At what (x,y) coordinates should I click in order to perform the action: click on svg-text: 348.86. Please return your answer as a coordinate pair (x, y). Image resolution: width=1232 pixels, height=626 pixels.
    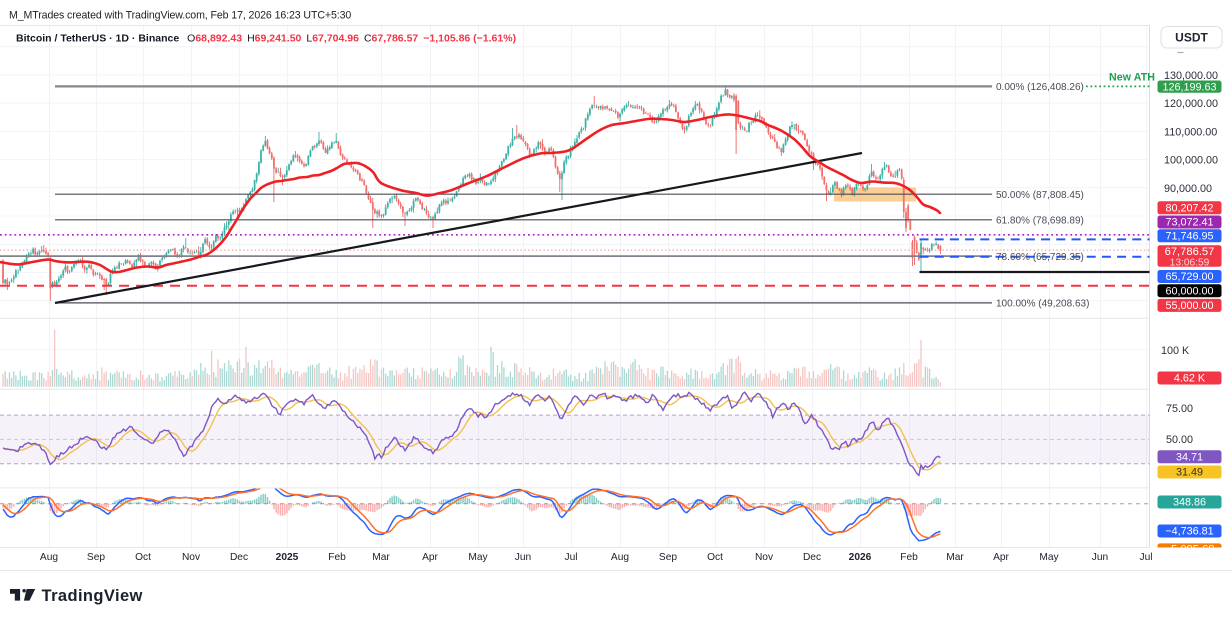
    Looking at the image, I should click on (1189, 503).